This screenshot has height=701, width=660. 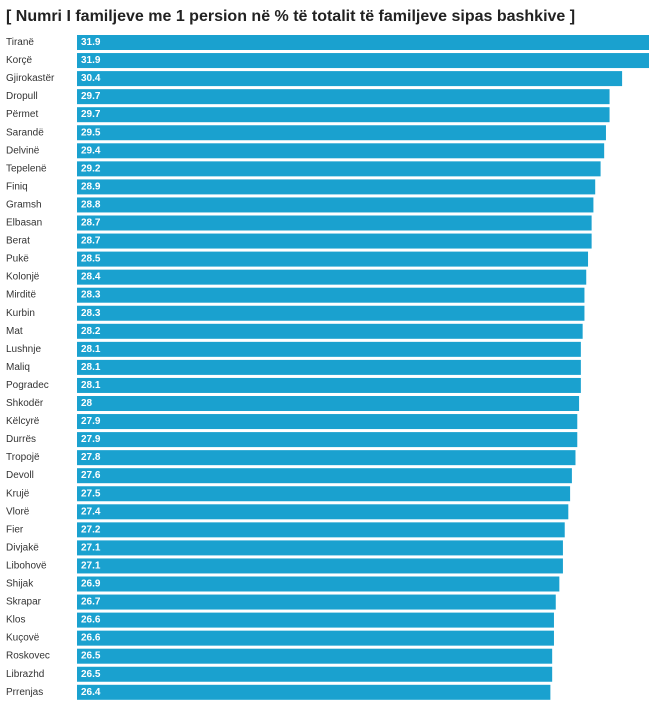 What do you see at coordinates (26, 168) in the screenshot?
I see `category-label: Tepelenë` at bounding box center [26, 168].